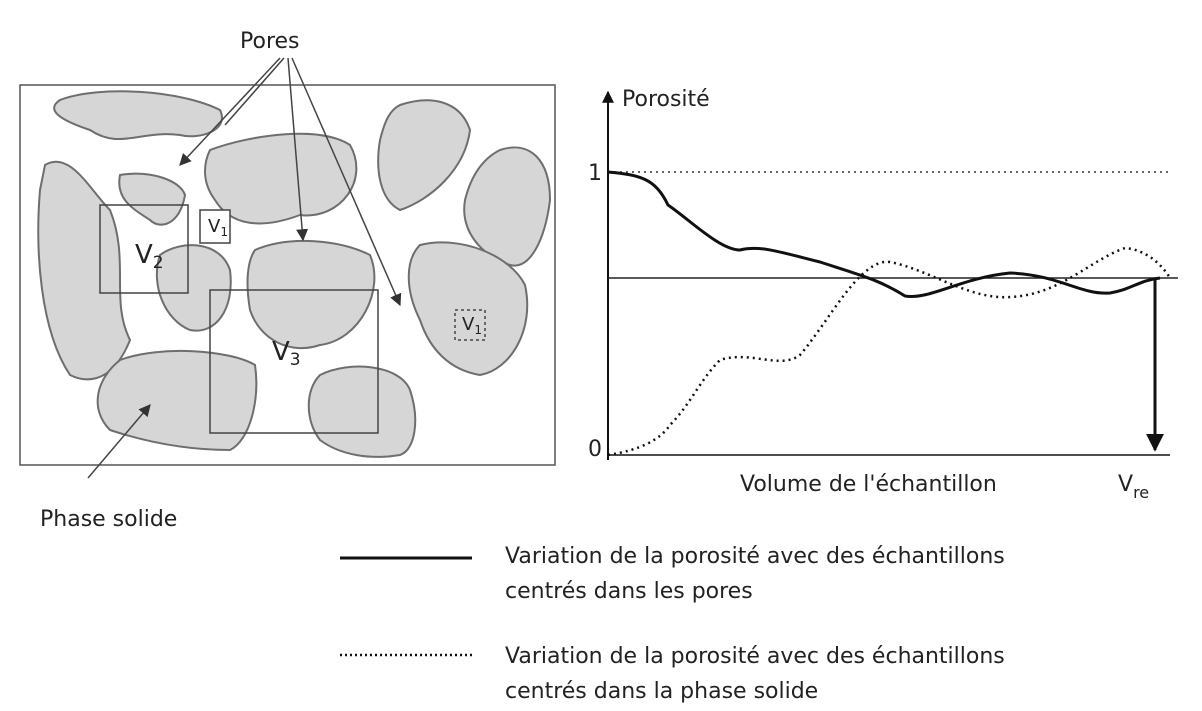 The width and height of the screenshot is (1202, 711). I want to click on legend-text: centrés dans les pores, so click(629, 591).